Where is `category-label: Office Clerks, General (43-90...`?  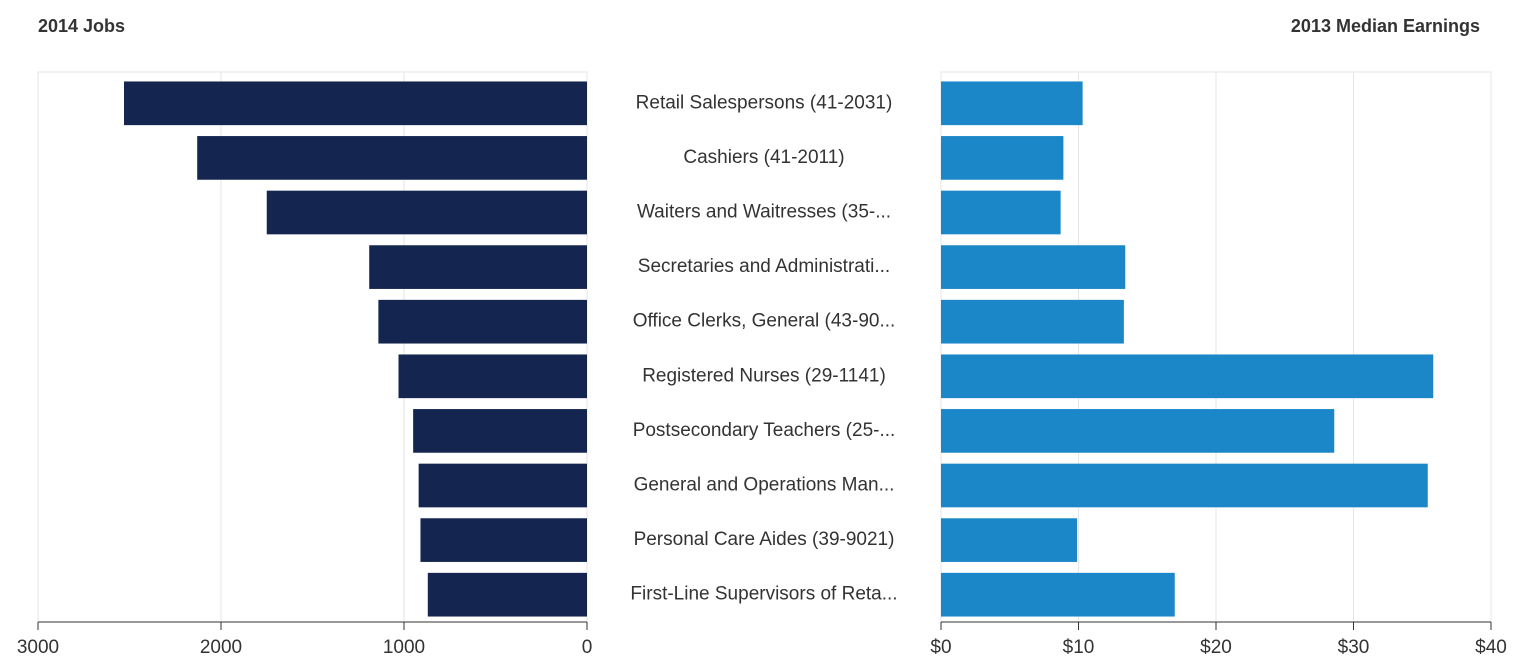 category-label: Office Clerks, General (43-90... is located at coordinates (764, 321).